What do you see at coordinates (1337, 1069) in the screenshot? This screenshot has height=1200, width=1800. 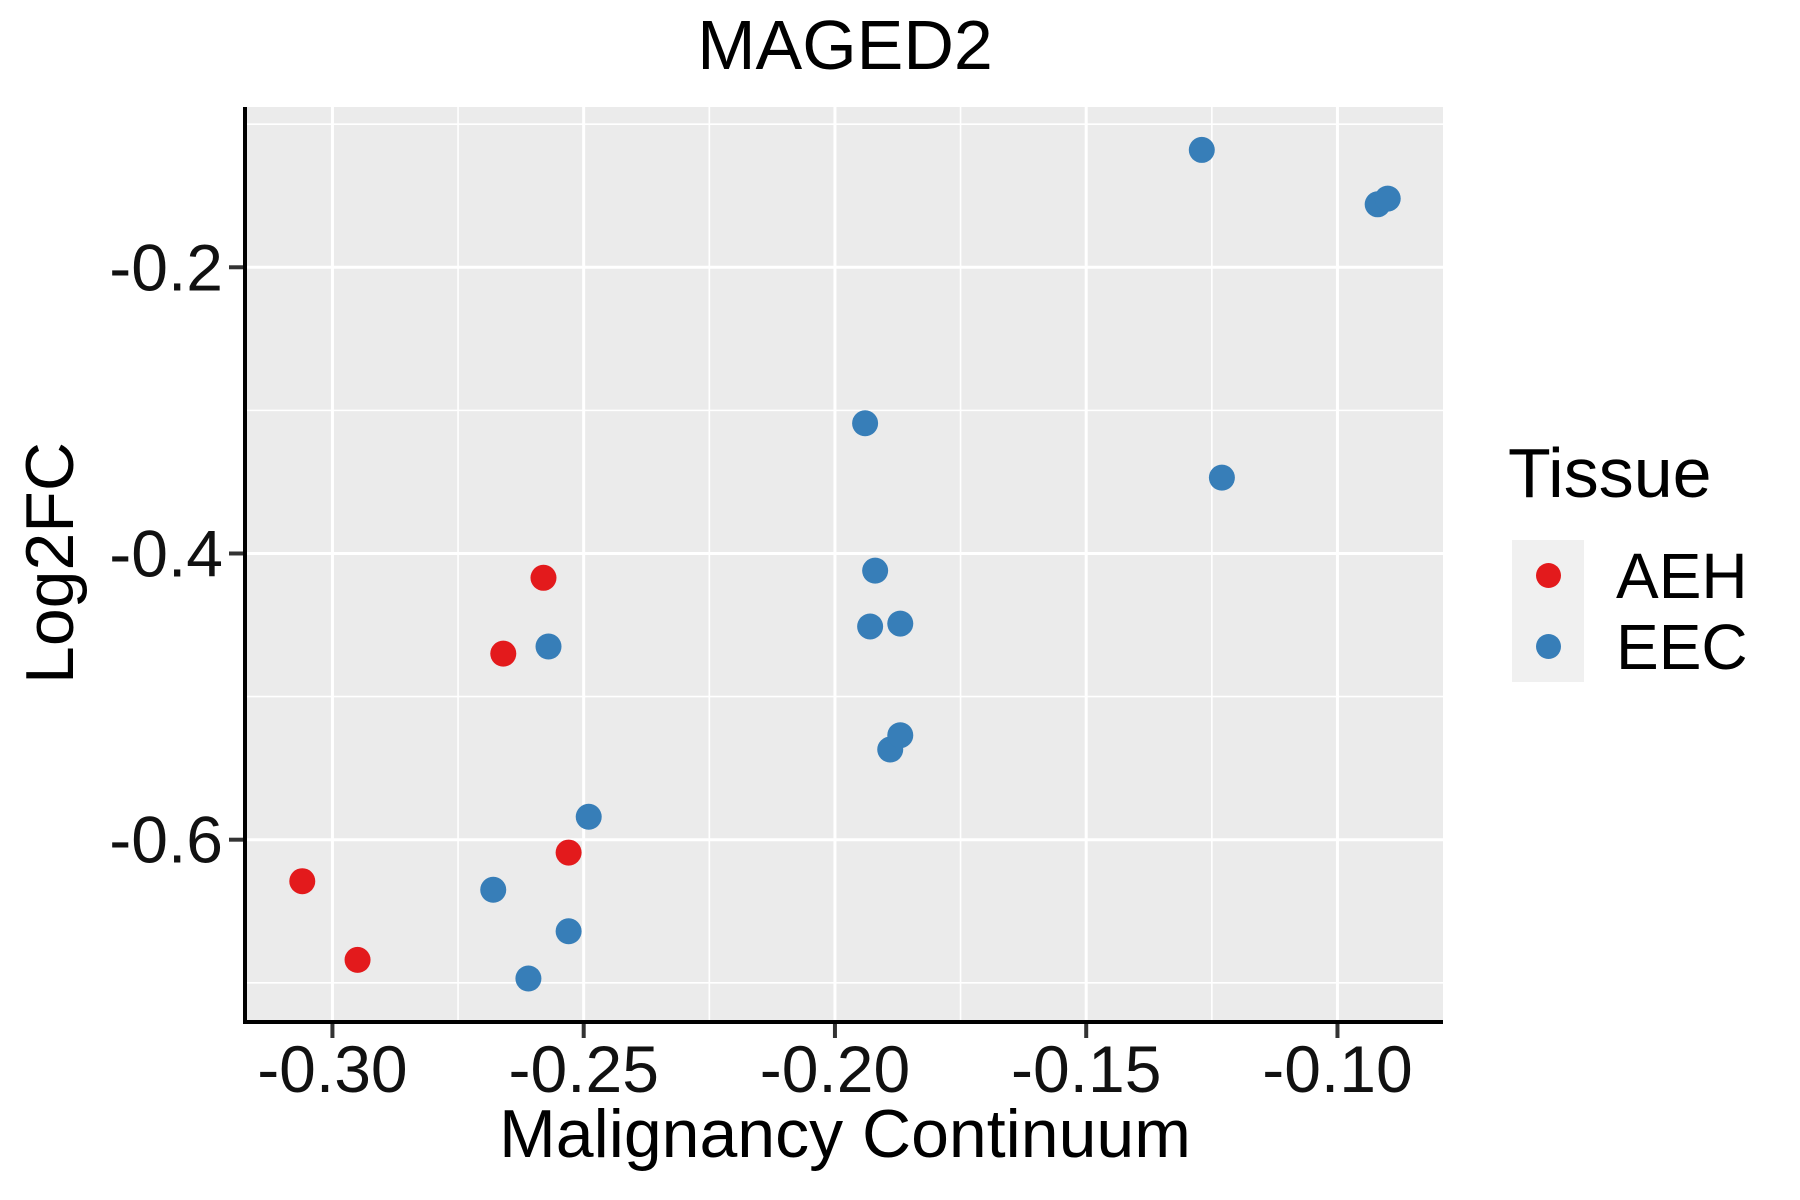 I see `x-tick-label: -0.10` at bounding box center [1337, 1069].